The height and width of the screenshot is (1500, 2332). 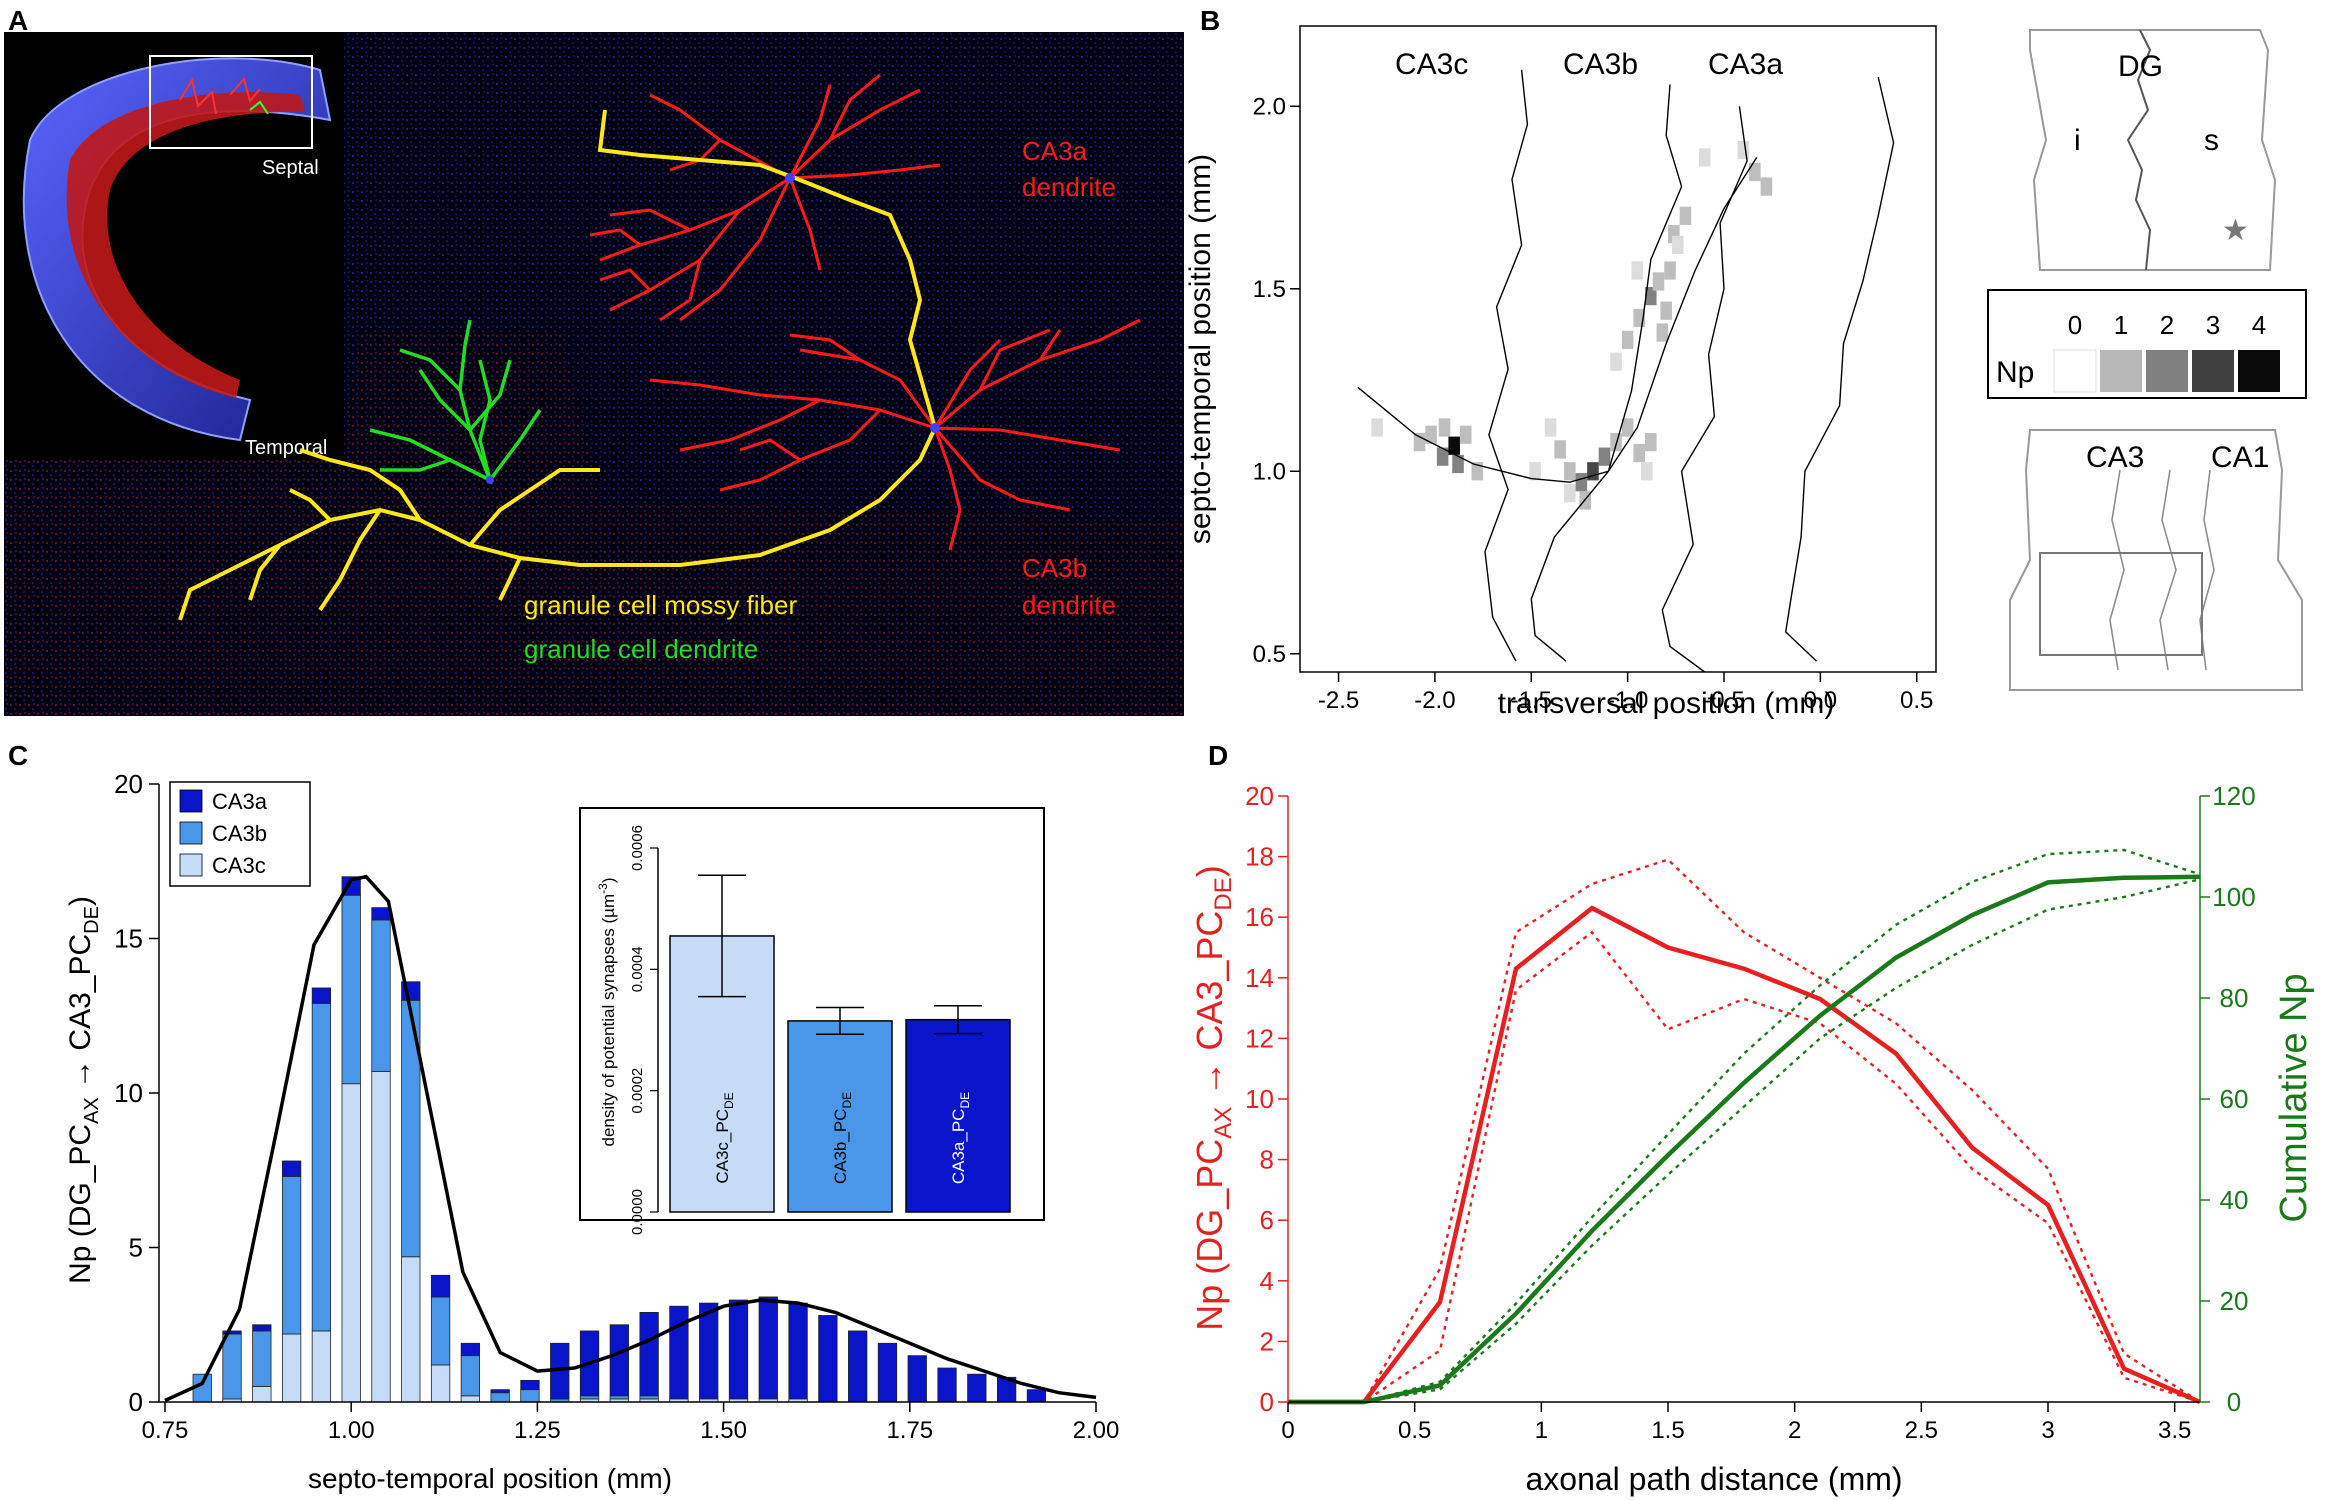 I want to click on stacked-bars, so click(x=619, y=1139).